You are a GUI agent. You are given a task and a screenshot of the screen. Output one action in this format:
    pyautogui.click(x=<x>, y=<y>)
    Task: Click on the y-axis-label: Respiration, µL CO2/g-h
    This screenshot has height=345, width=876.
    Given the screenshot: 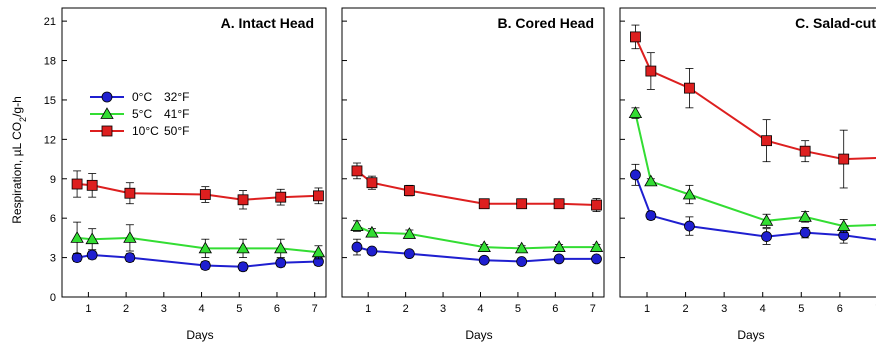 What is the action you would take?
    pyautogui.click(x=19, y=160)
    